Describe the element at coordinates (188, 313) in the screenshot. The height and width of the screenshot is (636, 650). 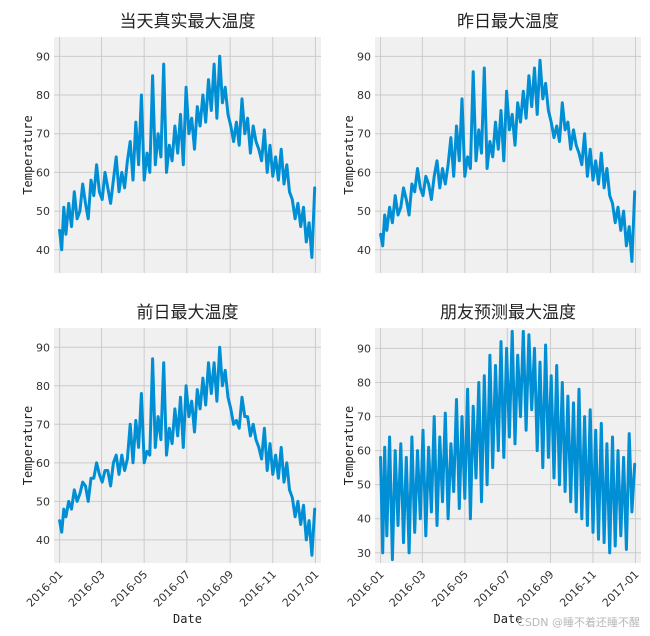
I see `subplot-title: 前日最大温度` at that location.